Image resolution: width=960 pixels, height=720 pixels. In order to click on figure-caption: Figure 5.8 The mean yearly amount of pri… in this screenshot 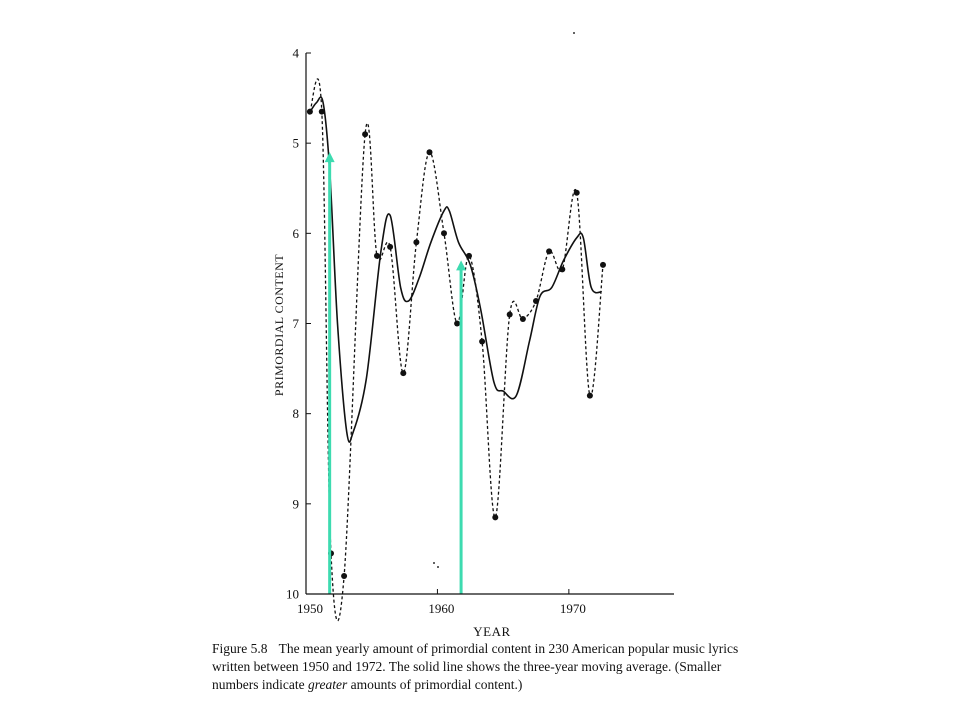, I will do `click(482, 667)`.